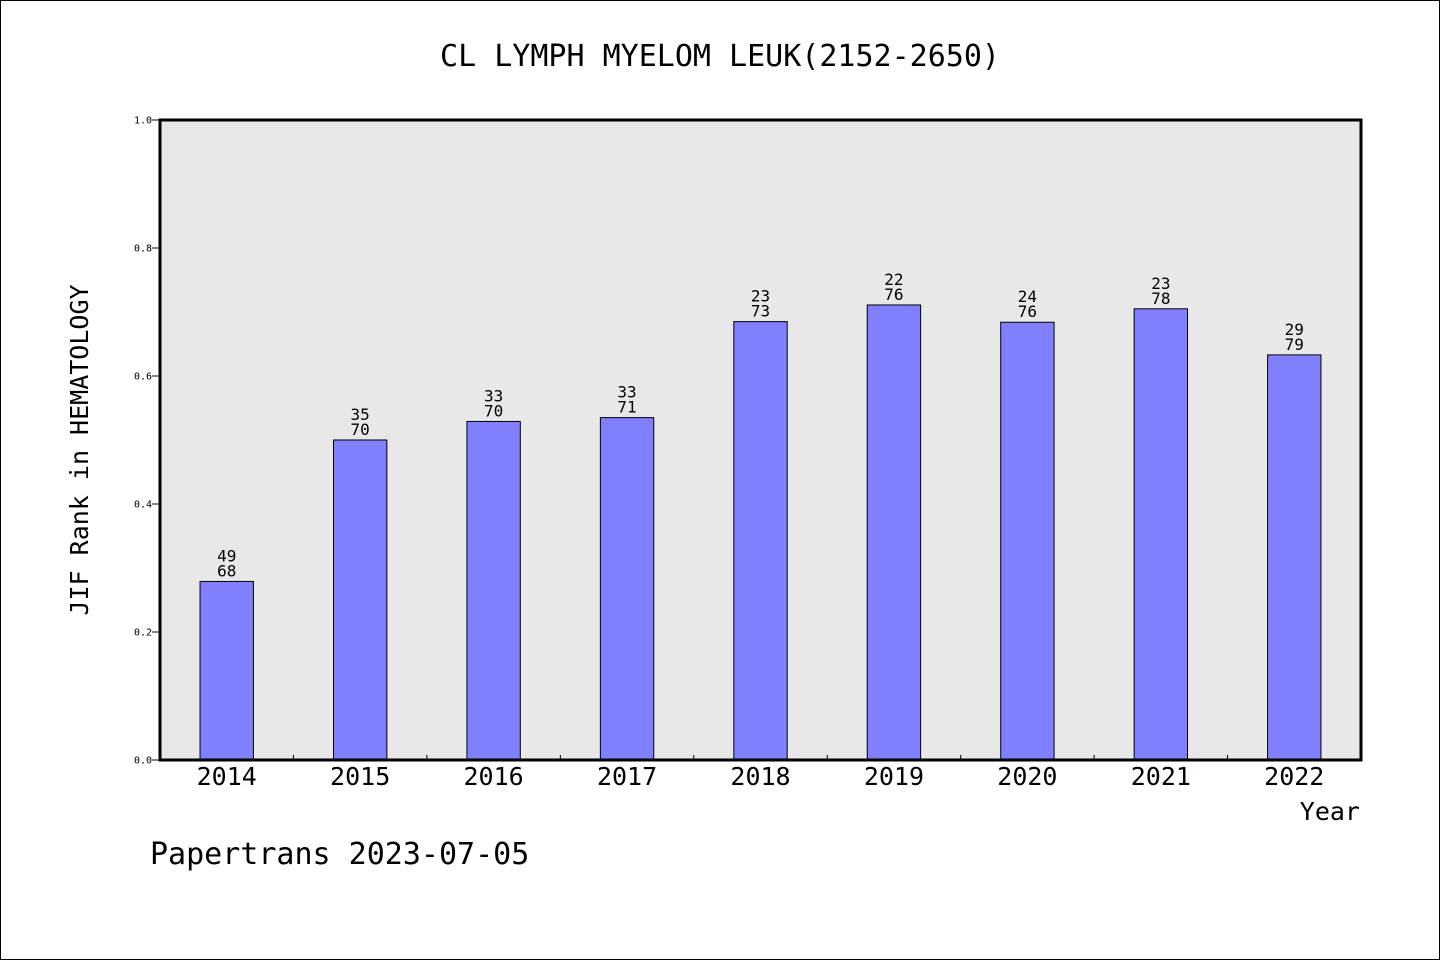 The height and width of the screenshot is (960, 1440). I want to click on x-tick-label: 2014, so click(227, 776).